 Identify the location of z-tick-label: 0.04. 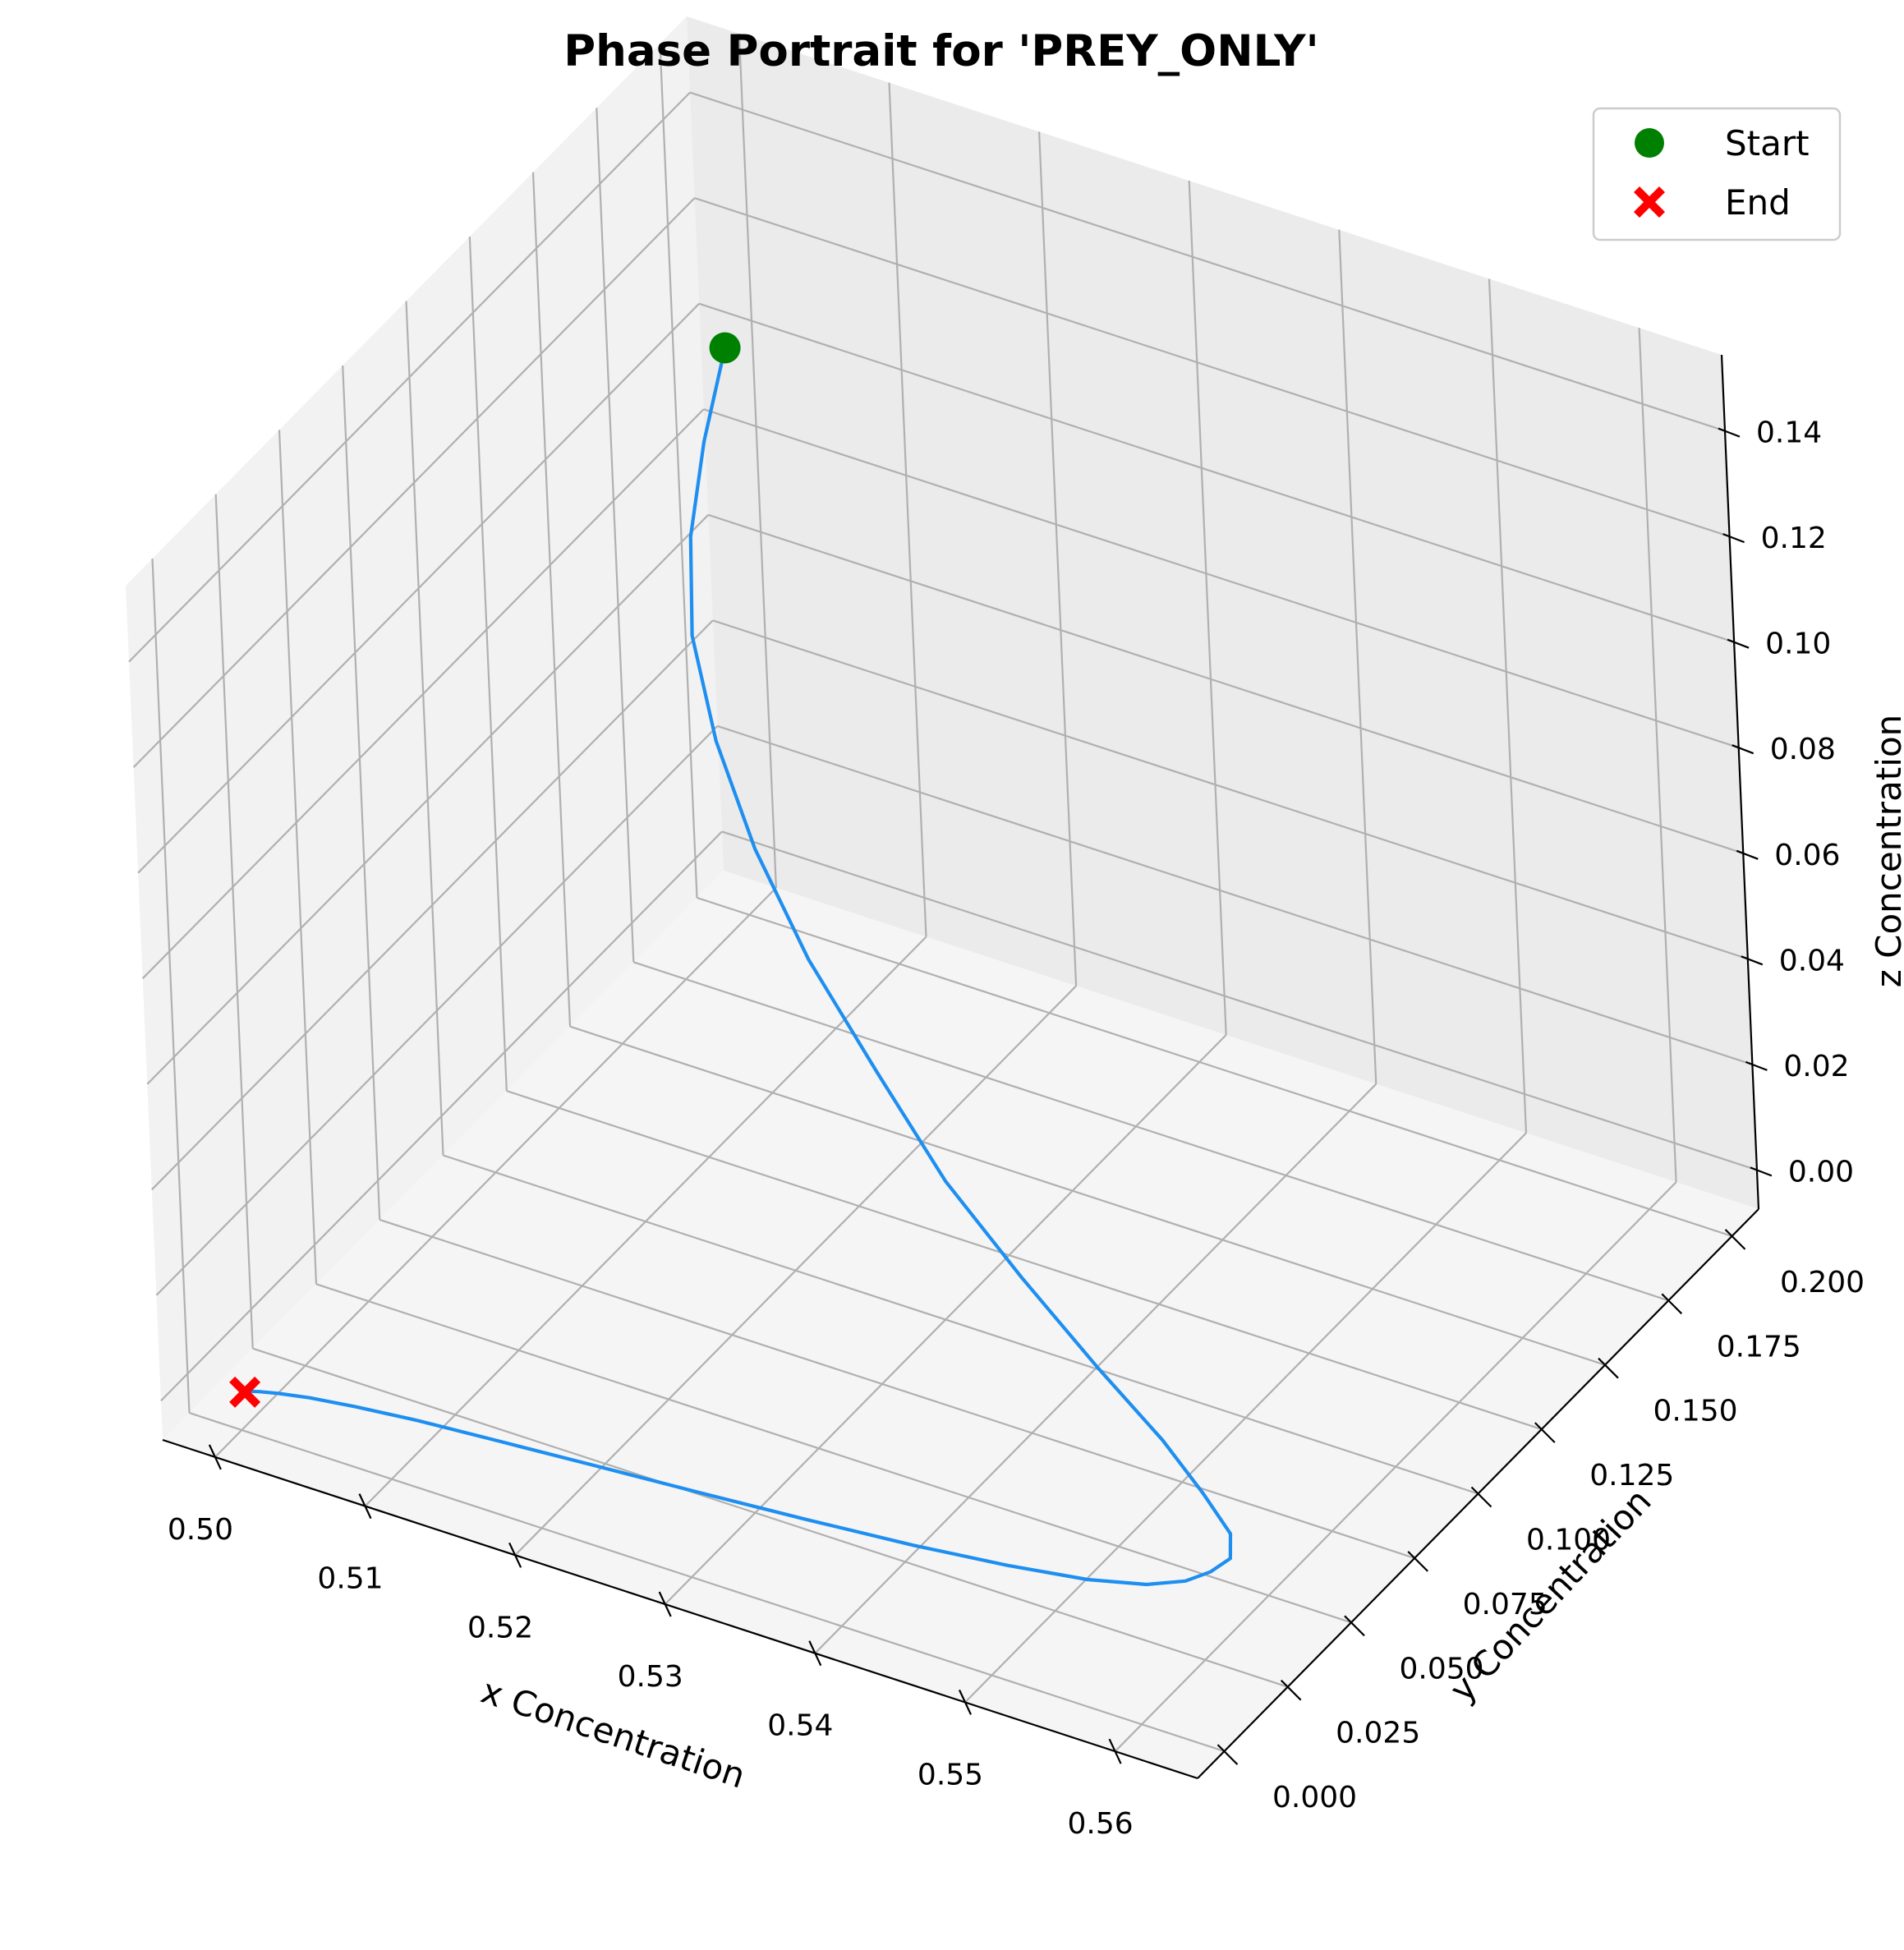
(1812, 961).